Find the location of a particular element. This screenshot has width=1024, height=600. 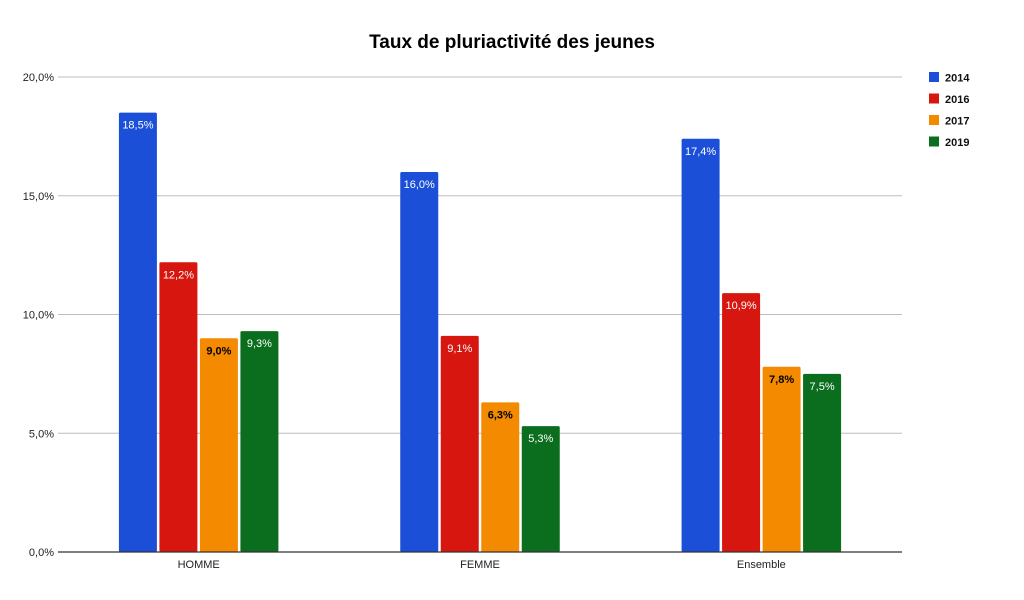

y-tick-label: 10,0% is located at coordinates (38, 316).